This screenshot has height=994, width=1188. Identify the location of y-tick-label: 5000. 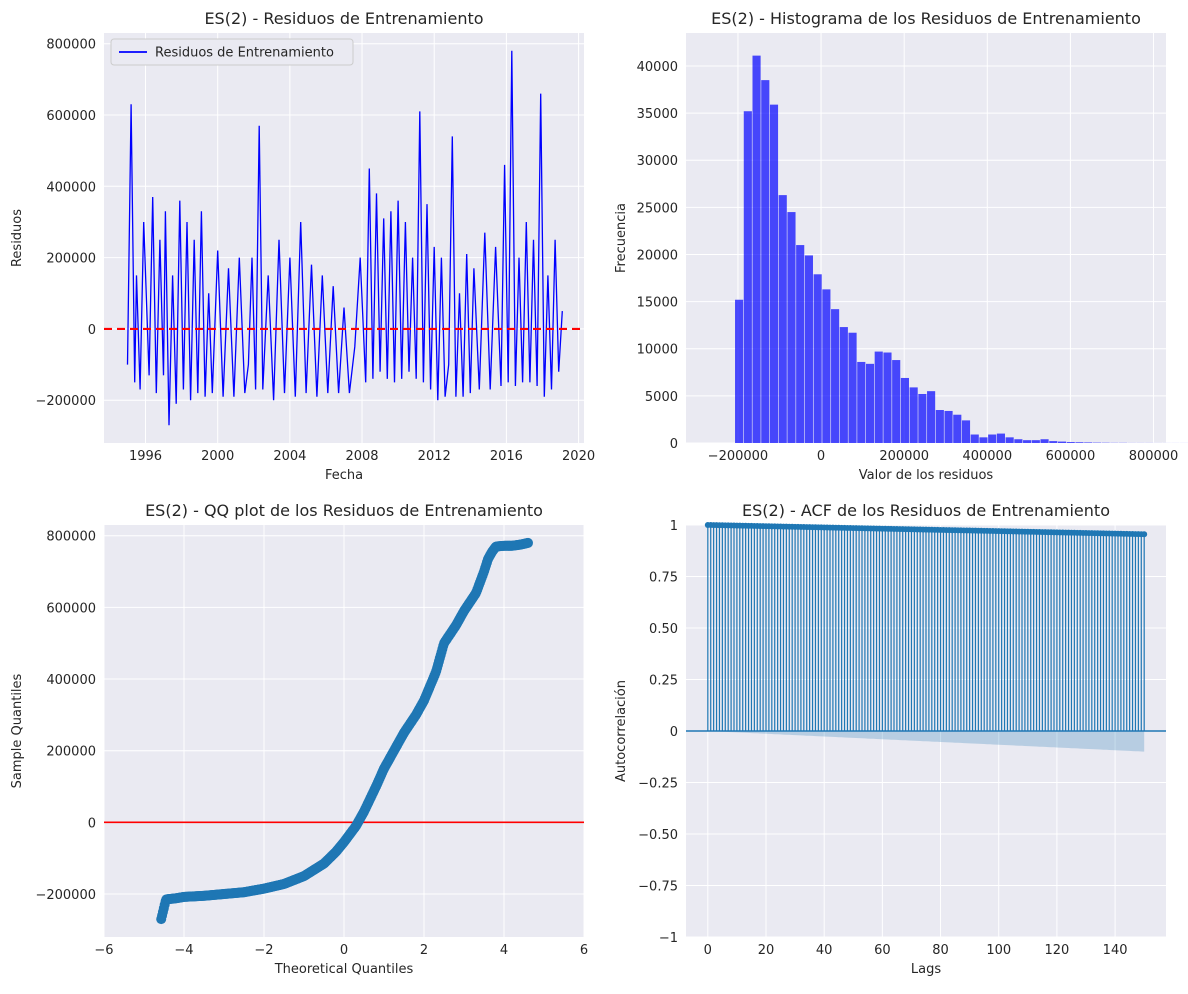
(661, 397).